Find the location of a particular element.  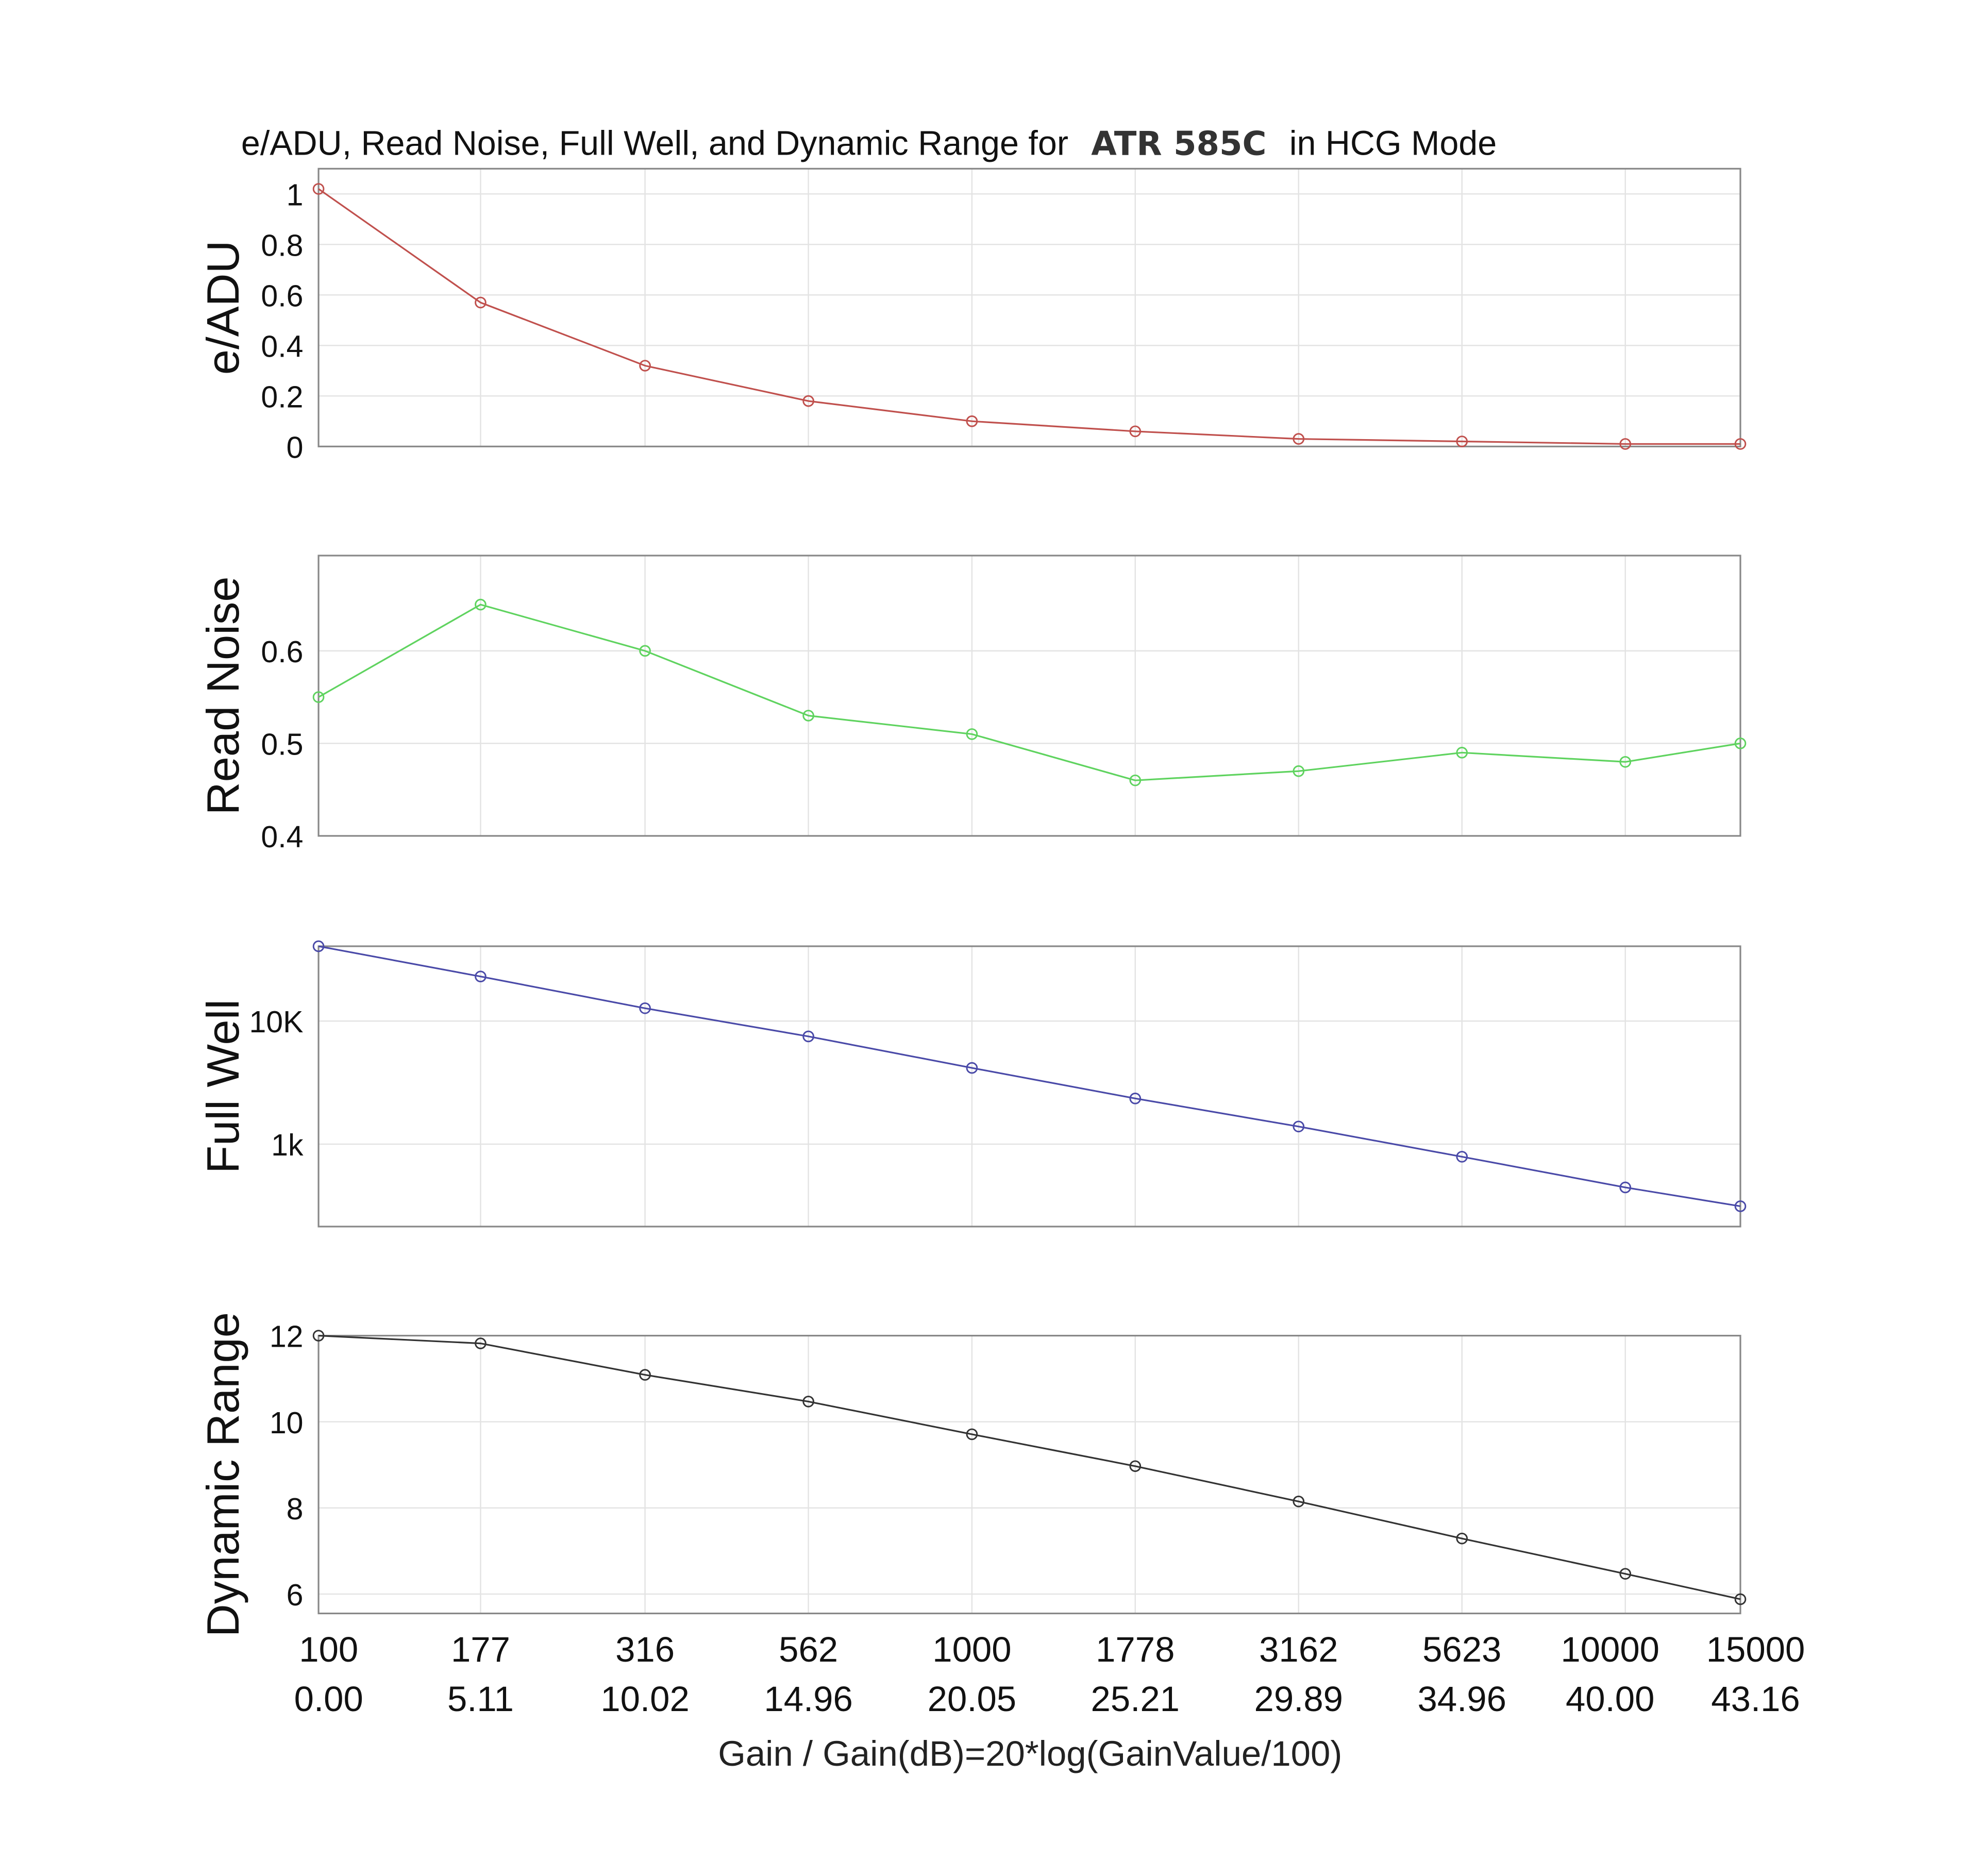

y-axis-label: Full Well is located at coordinates (222, 1086).